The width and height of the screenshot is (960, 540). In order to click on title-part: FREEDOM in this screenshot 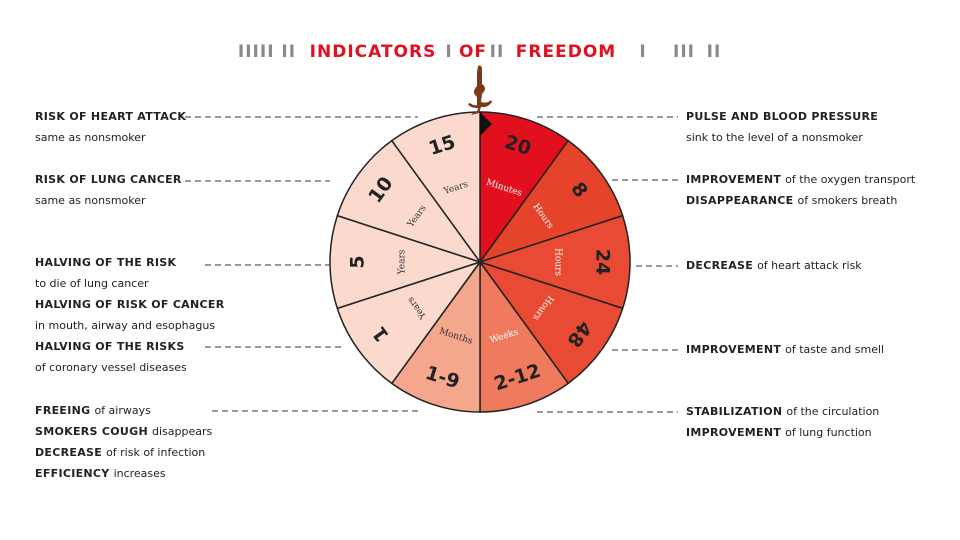, I will do `click(566, 52)`.